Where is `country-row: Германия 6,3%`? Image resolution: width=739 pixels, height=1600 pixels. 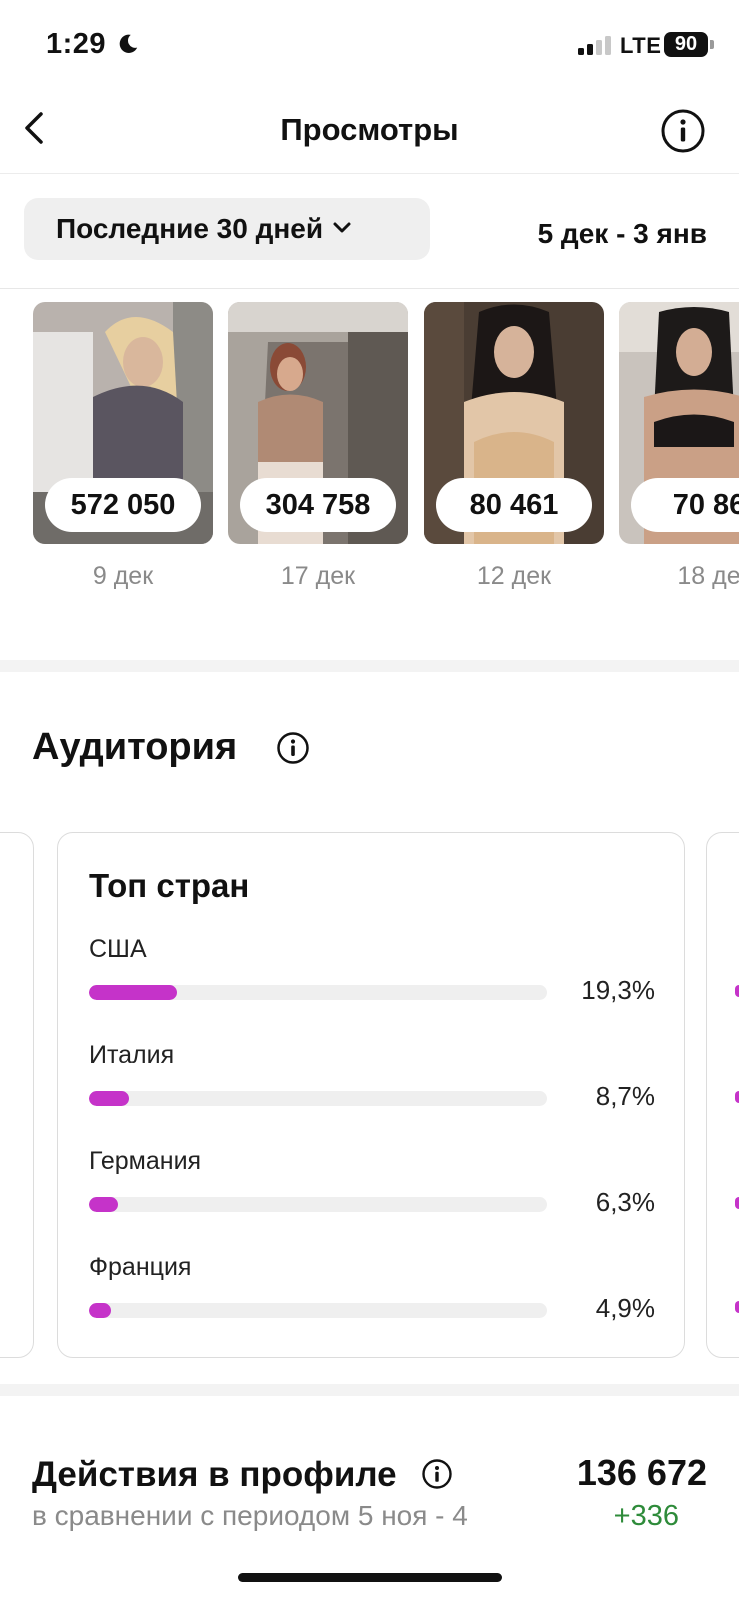
country-row: Германия 6,3% is located at coordinates (372, 1192).